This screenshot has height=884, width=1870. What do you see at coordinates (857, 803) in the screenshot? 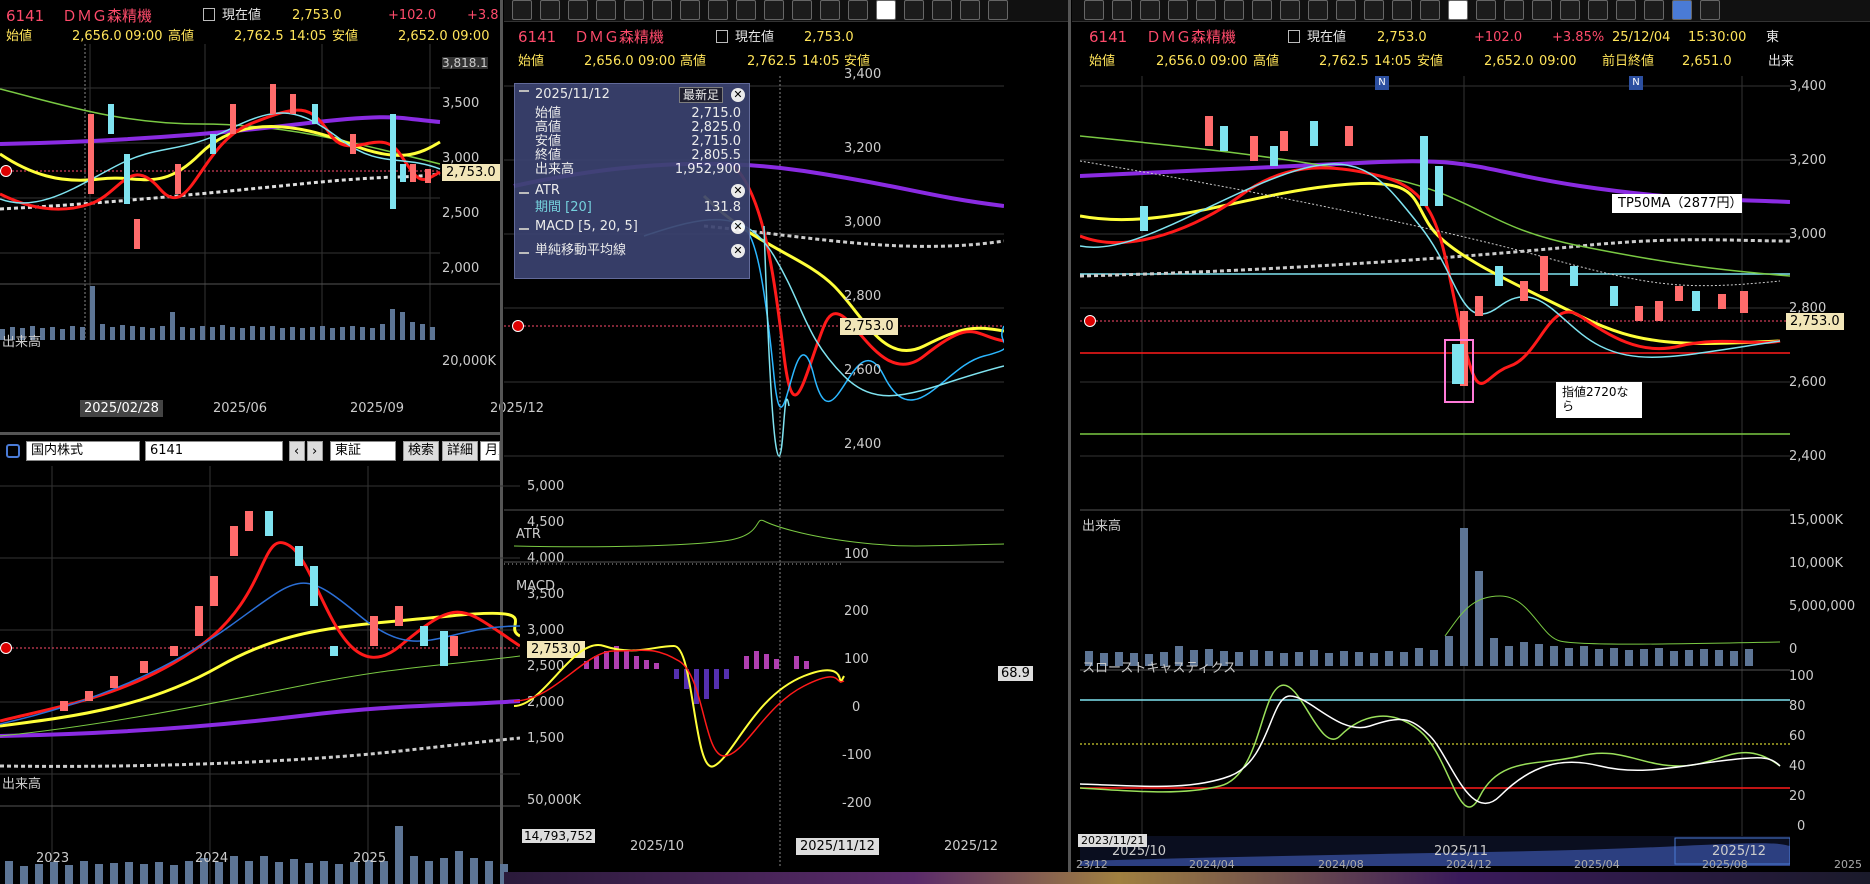
I see `macd-tick: -200` at bounding box center [857, 803].